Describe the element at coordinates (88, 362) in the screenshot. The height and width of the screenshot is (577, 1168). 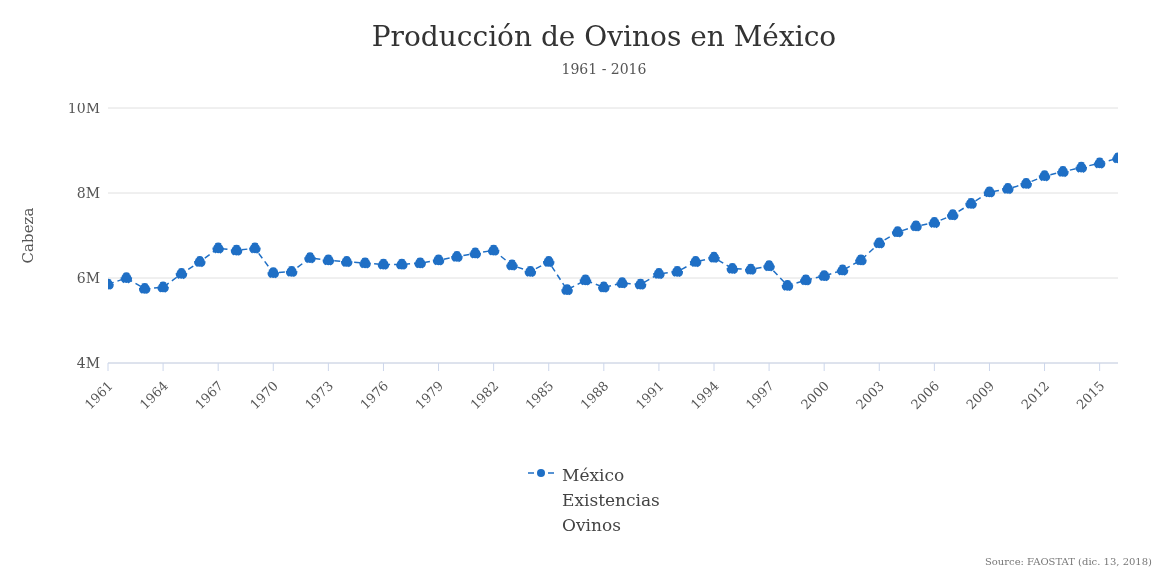
I see `y-tick-label: 4M` at that location.